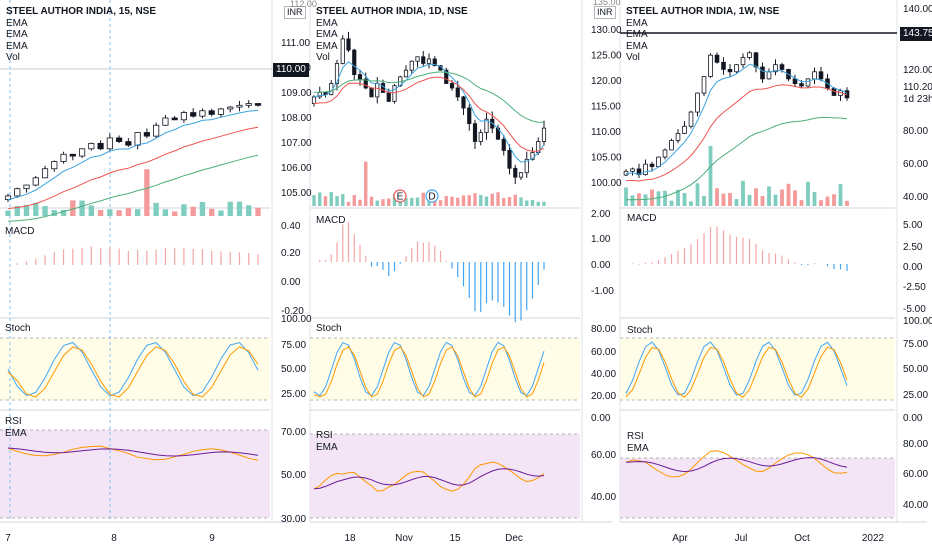 The height and width of the screenshot is (550, 932). What do you see at coordinates (703, 11) in the screenshot?
I see `panel-title-1w: STEEL AUTHOR INDIA, 1W, NSE` at bounding box center [703, 11].